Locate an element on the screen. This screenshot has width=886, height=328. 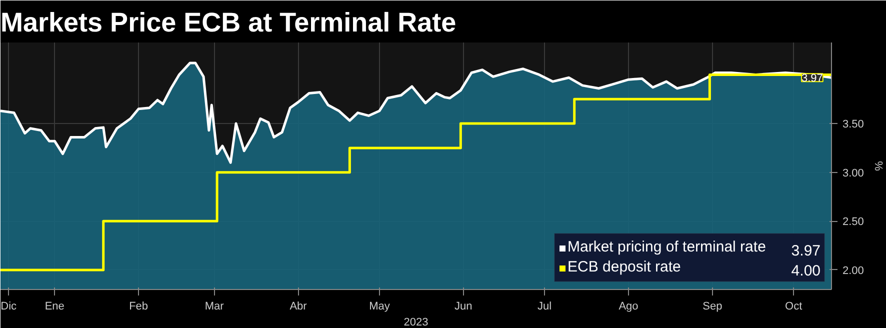
legend-label: Market pricing of terminal rate is located at coordinates (667, 247).